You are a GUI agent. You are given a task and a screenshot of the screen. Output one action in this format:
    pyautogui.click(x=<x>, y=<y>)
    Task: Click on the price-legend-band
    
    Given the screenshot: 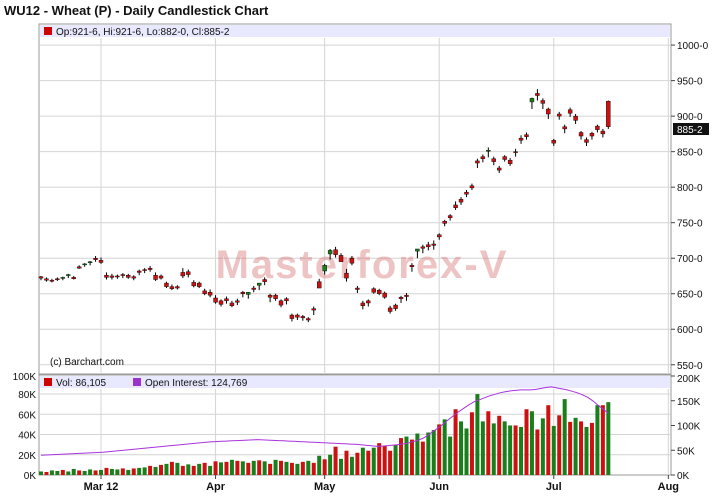 What is the action you would take?
    pyautogui.click(x=355, y=31)
    